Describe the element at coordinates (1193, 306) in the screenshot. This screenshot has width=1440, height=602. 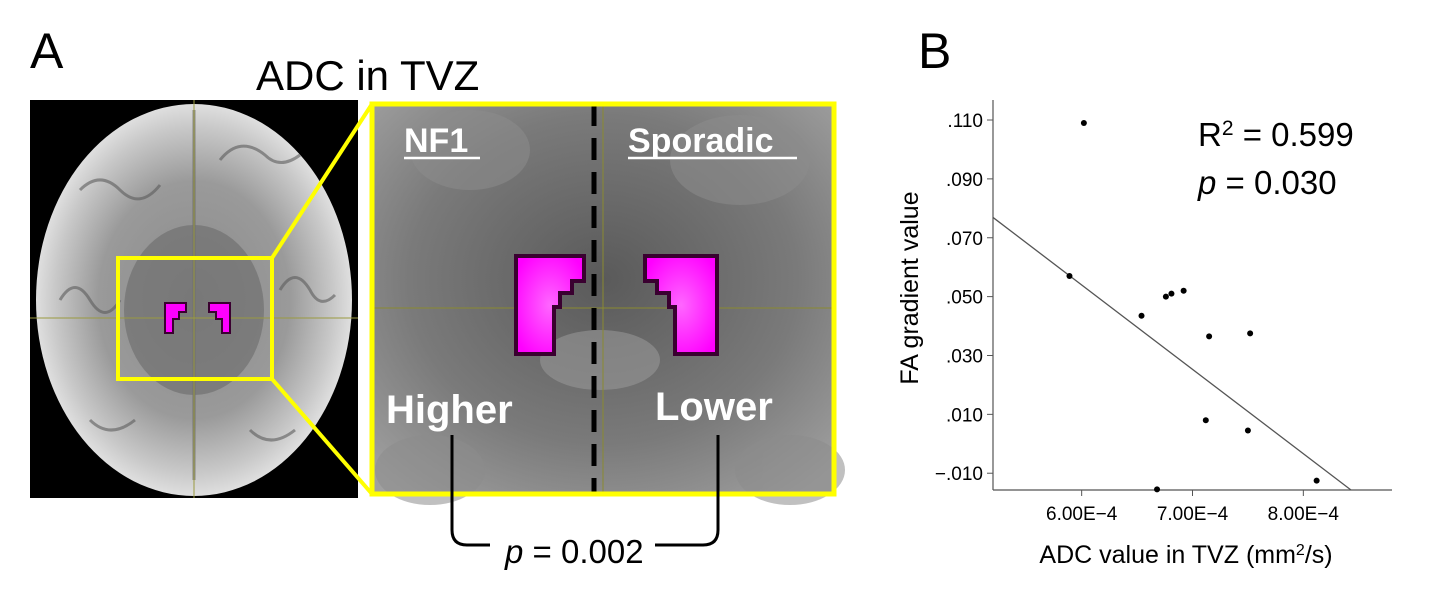
I see `data-points` at that location.